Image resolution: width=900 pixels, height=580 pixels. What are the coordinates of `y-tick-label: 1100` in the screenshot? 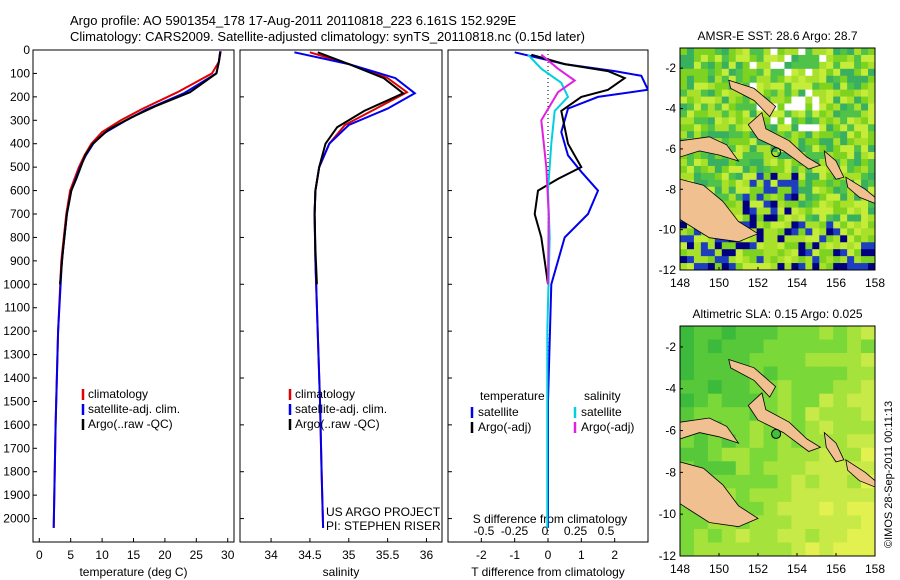 It's located at (17, 308).